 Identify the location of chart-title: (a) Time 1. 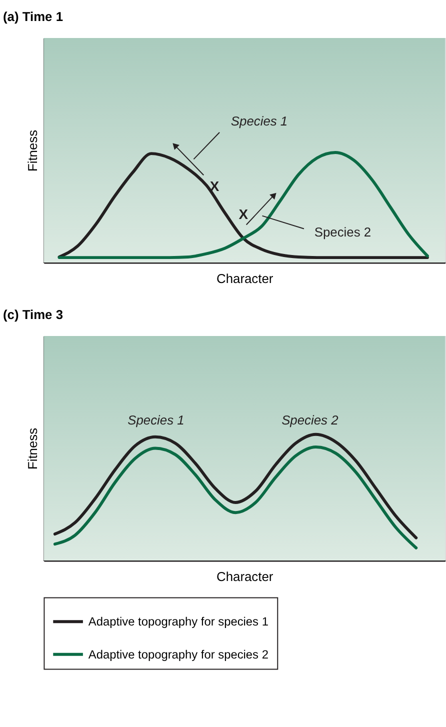
(32, 16).